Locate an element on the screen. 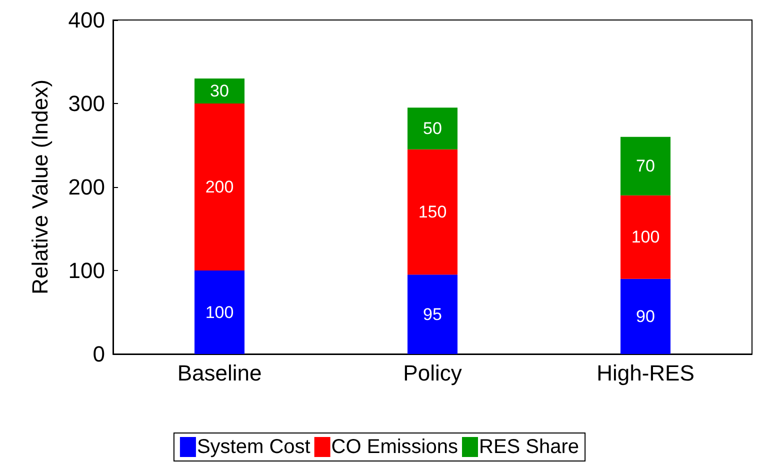  data-label: 30 is located at coordinates (219, 90).